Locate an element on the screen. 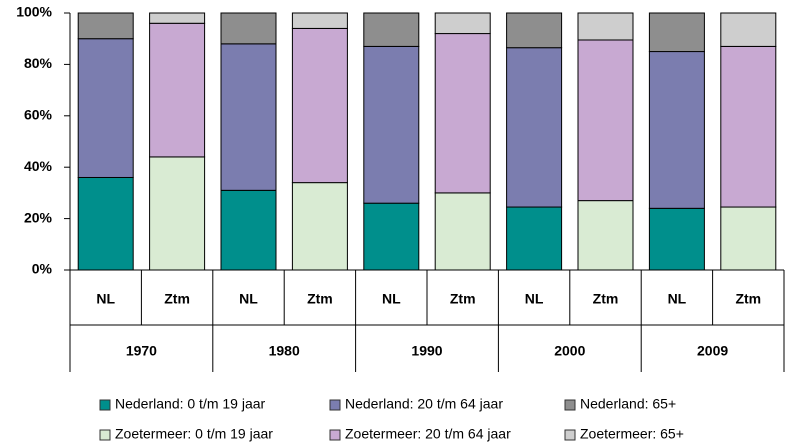 The height and width of the screenshot is (443, 785). y-tick-label: 100% is located at coordinates (34, 12).